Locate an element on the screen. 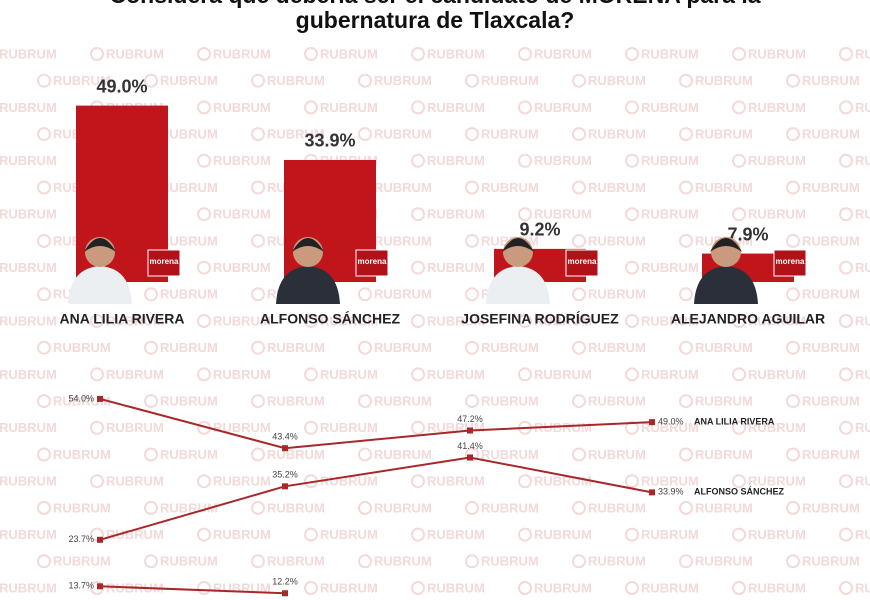 Image resolution: width=870 pixels, height=600 pixels. value-label: 54.0% is located at coordinates (81, 398).